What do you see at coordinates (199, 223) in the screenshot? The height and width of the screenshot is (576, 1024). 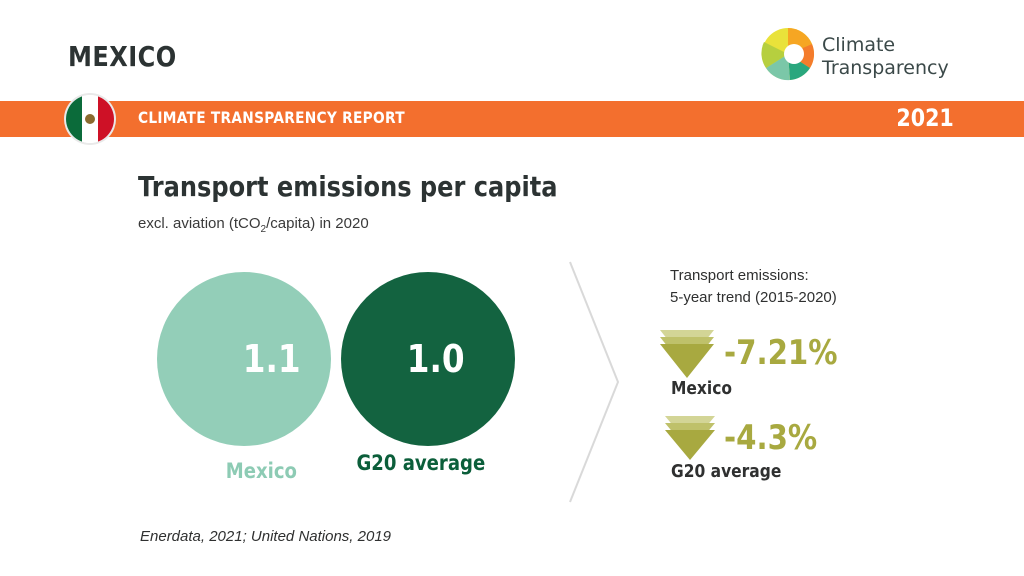 I see `subtitle-prefix: excl. aviation (tCO` at bounding box center [199, 223].